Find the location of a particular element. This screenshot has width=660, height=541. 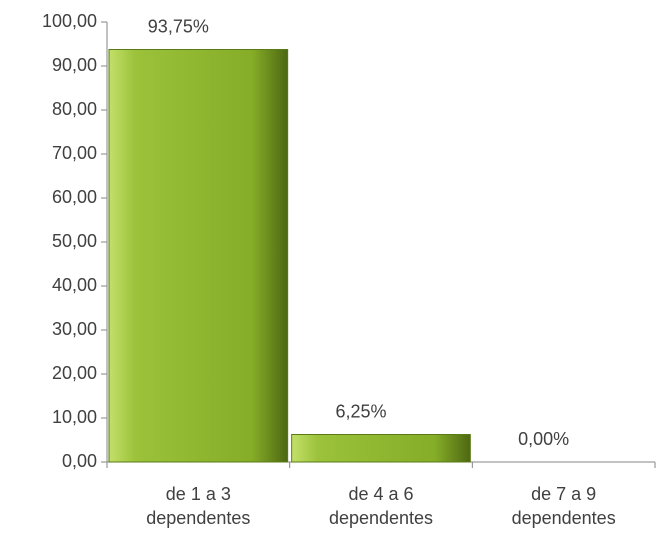

value-label: 93,75% is located at coordinates (178, 26).